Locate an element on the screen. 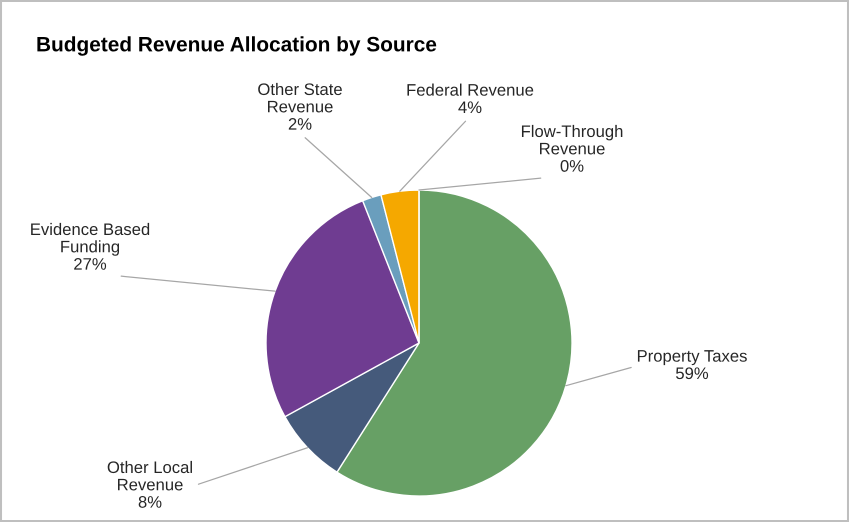  data-label: 4% is located at coordinates (470, 107).